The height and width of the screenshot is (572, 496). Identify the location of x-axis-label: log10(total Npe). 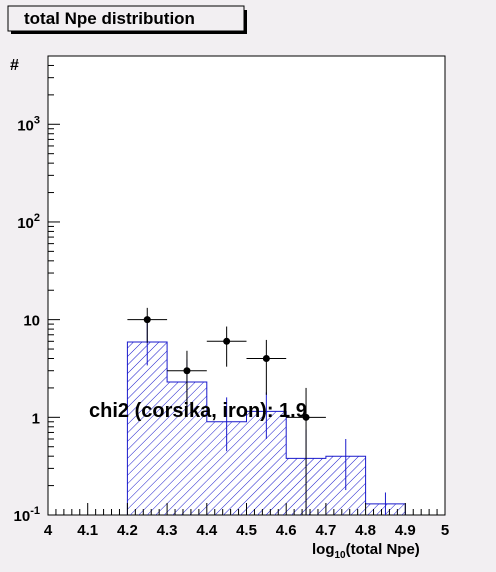
(366, 551).